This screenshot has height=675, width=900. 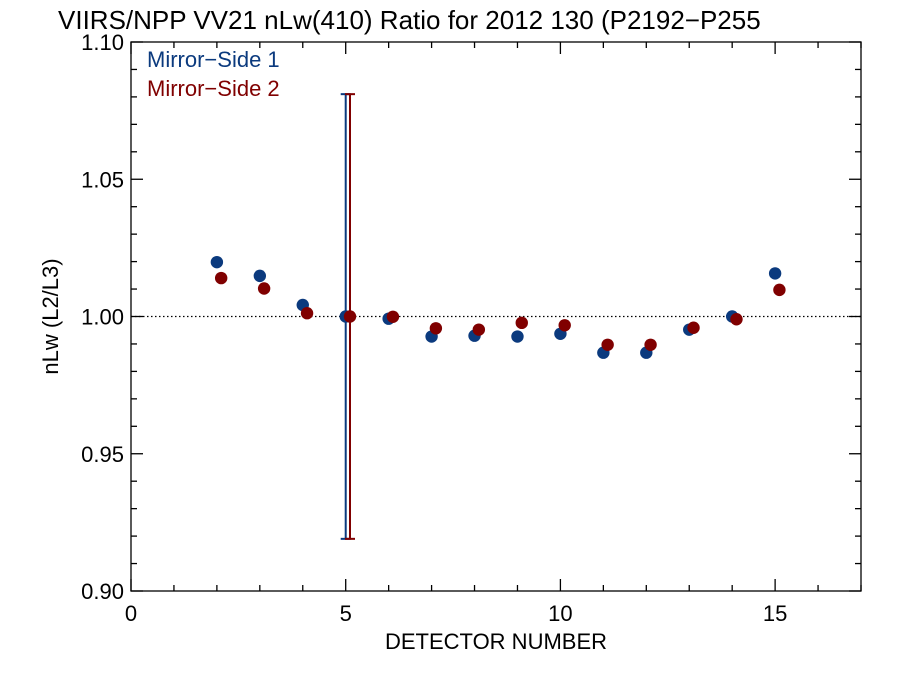 I want to click on x-axis-label: DETECTOR NUMBER, so click(x=496, y=641).